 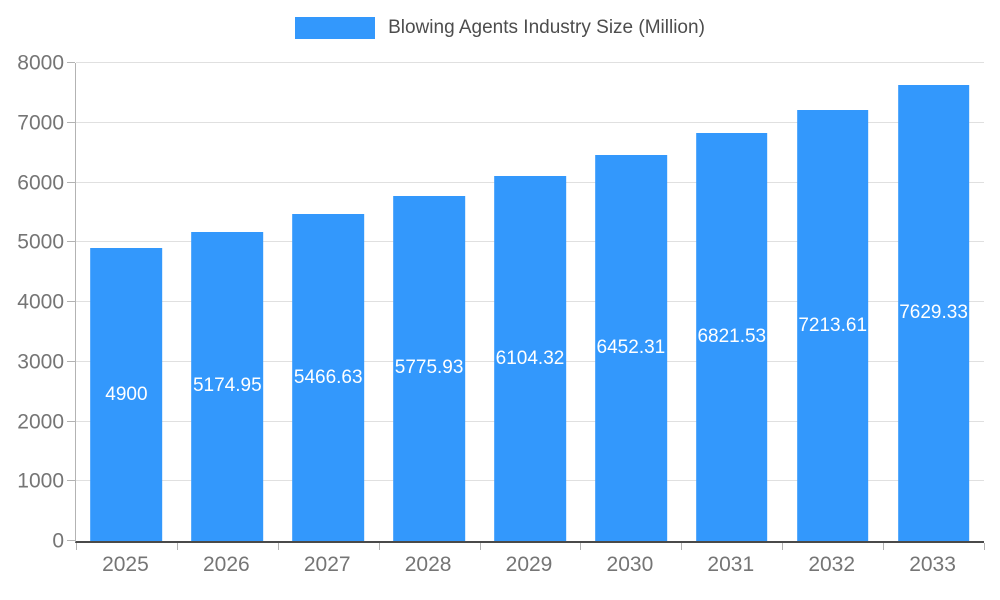 I want to click on bar-value-label: 6821.53, so click(x=732, y=337).